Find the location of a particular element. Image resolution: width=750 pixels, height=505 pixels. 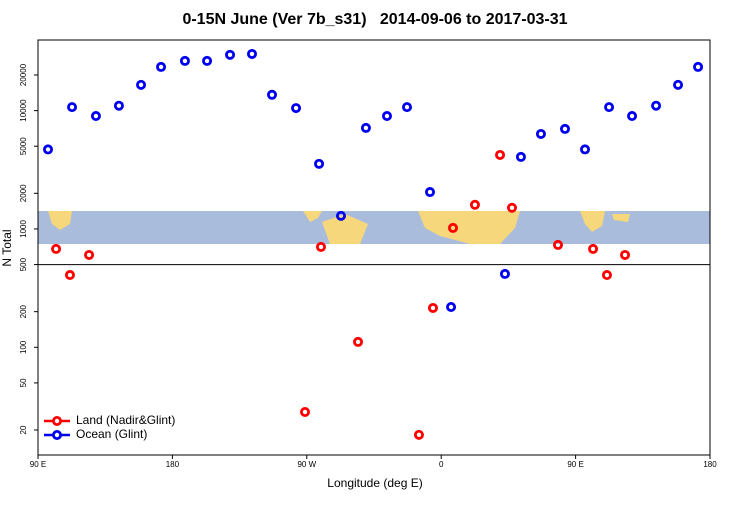

ocean-band is located at coordinates (374, 227).